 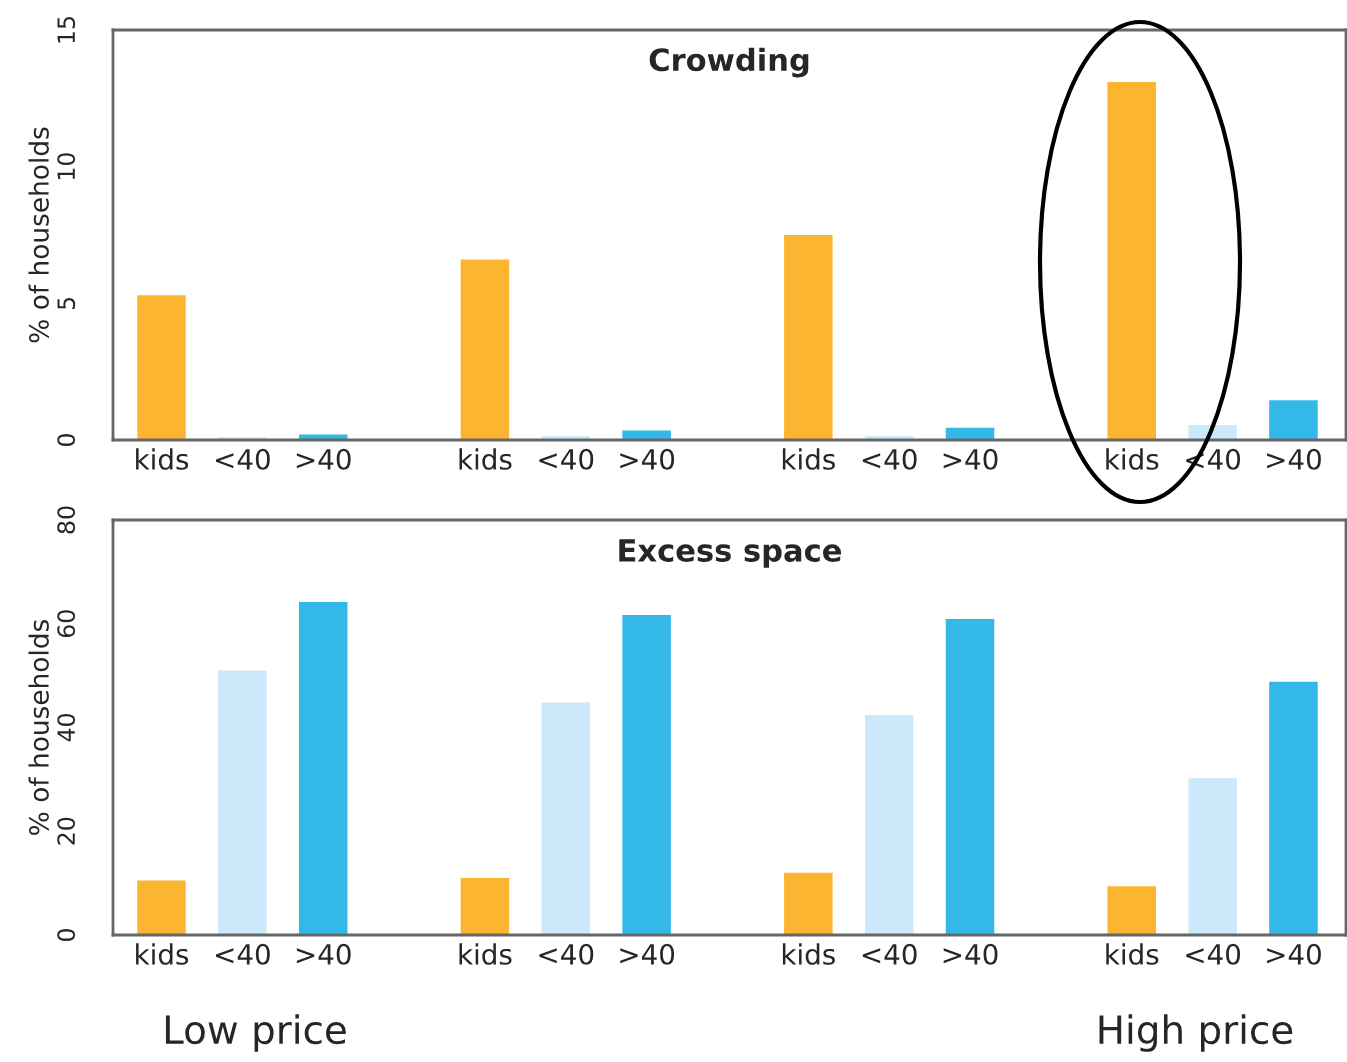 I want to click on y-tick-label: 20, so click(x=66, y=831).